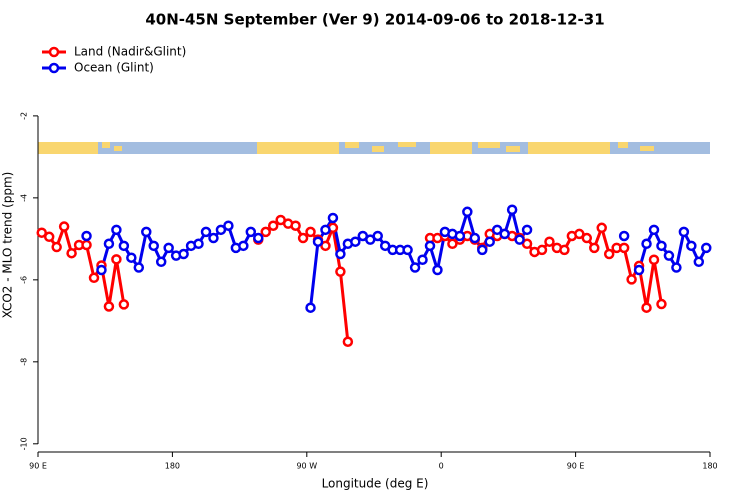  Describe the element at coordinates (374, 148) in the screenshot. I see `land-ocean-strip` at that location.